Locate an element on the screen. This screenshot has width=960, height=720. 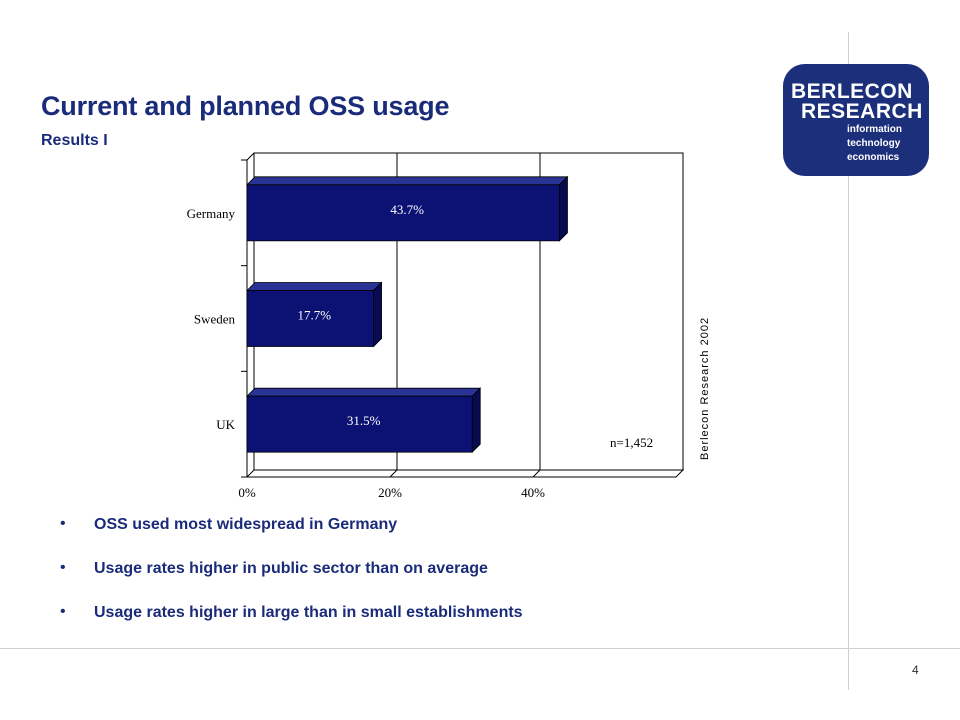
bar-data-label: 31.5% is located at coordinates (364, 420).